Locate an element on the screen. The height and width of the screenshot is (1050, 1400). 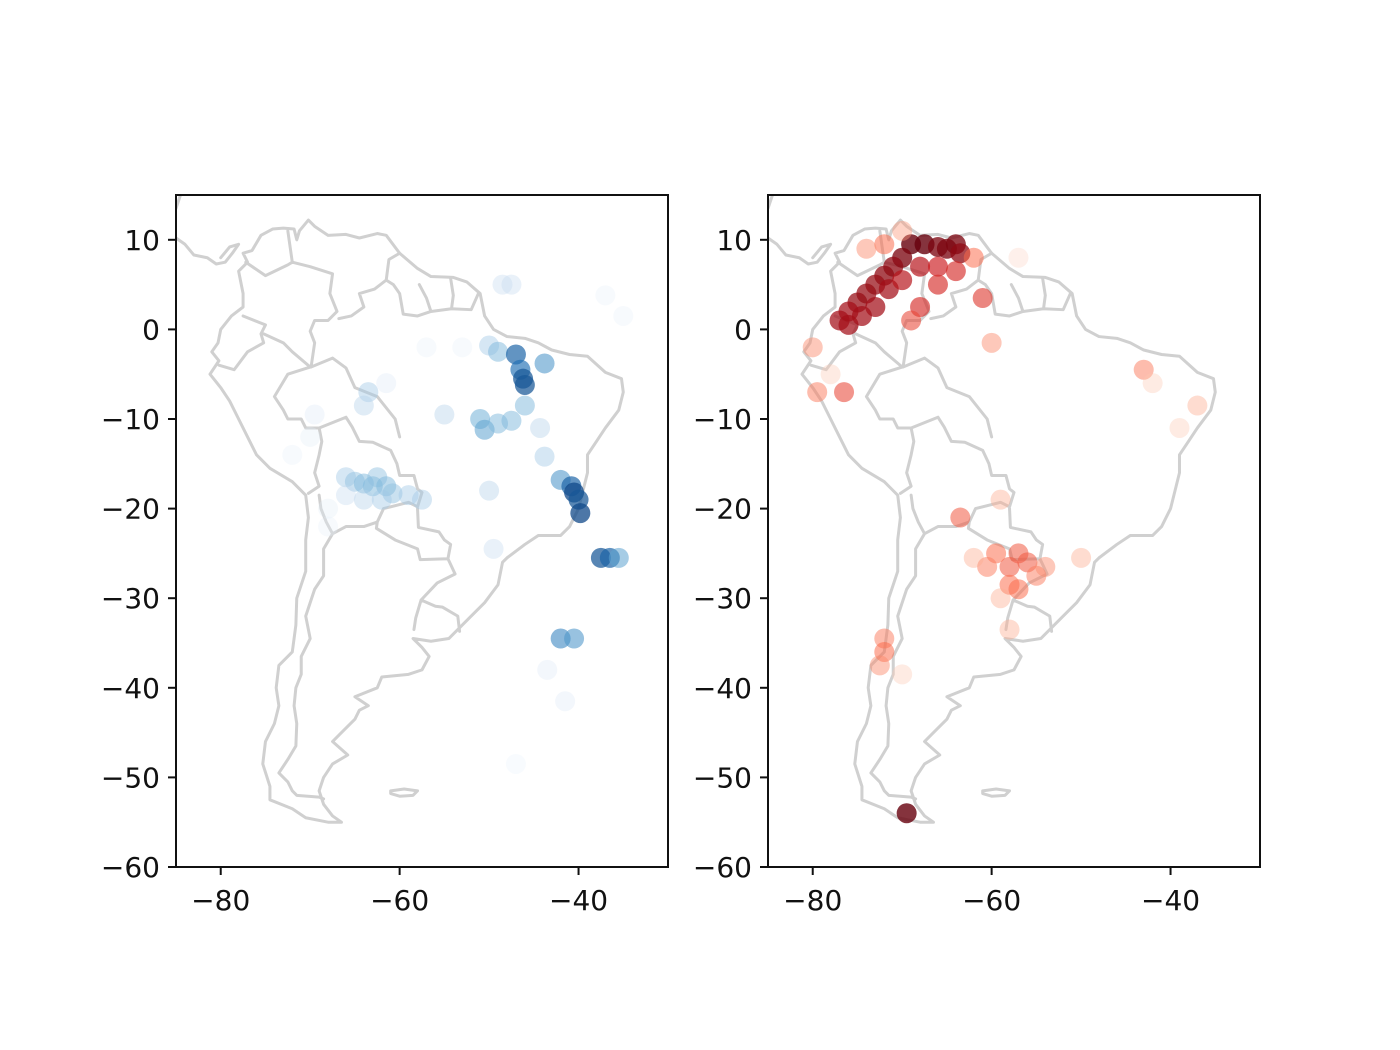
left-y-axis: 10 0 −10 −20 −30 −40 −50 −60 is located at coordinates (138, 554).